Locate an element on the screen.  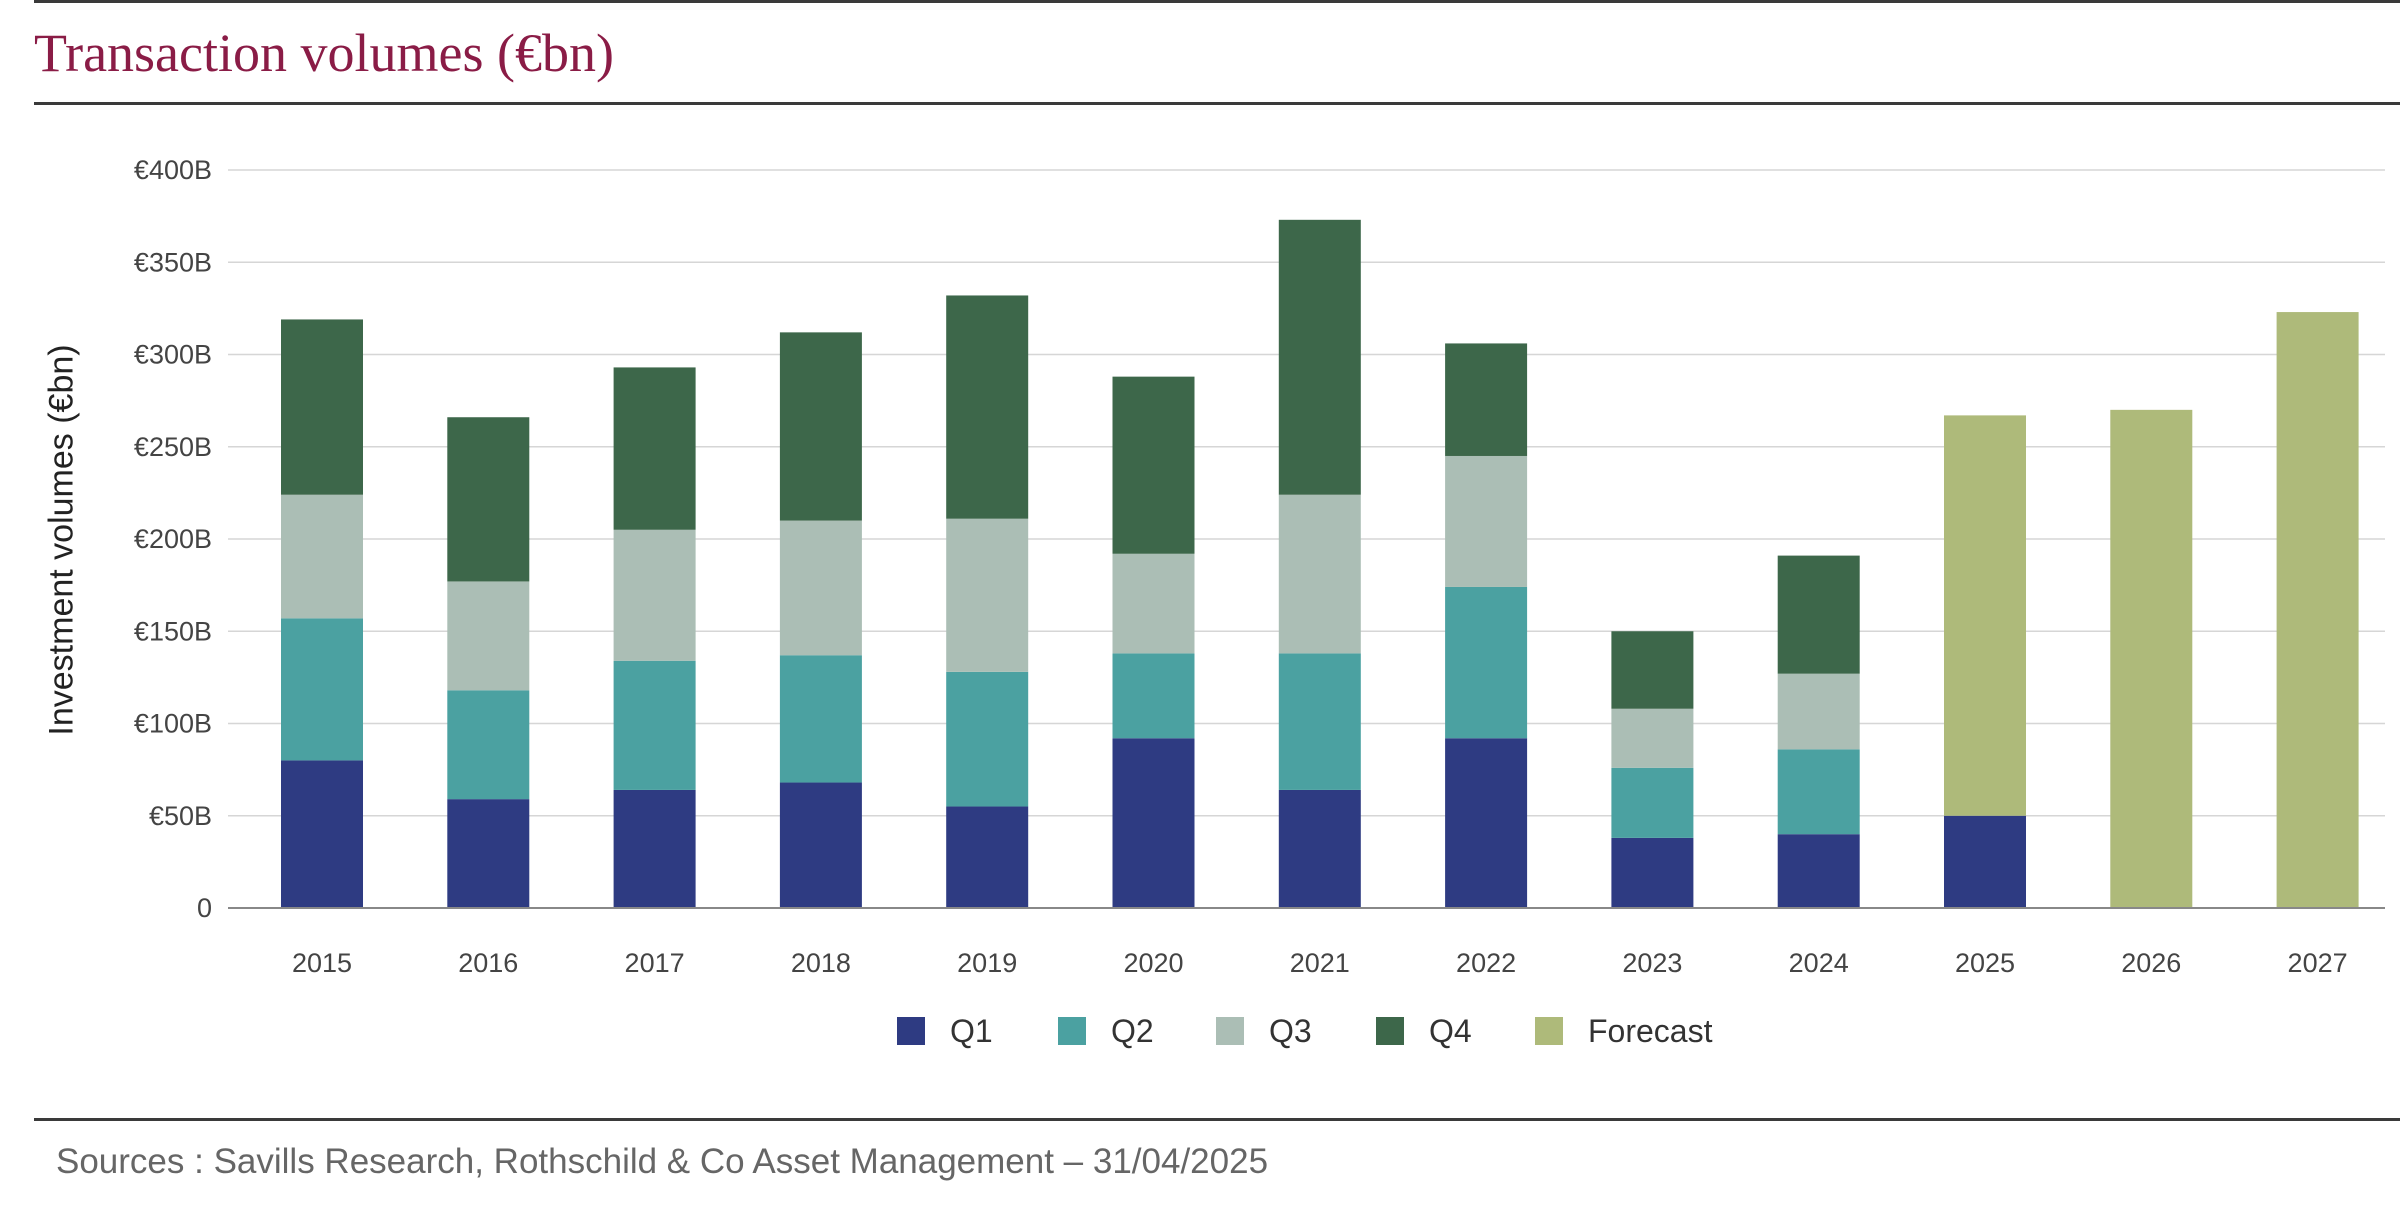
bar-2015-q2 is located at coordinates (322, 689).